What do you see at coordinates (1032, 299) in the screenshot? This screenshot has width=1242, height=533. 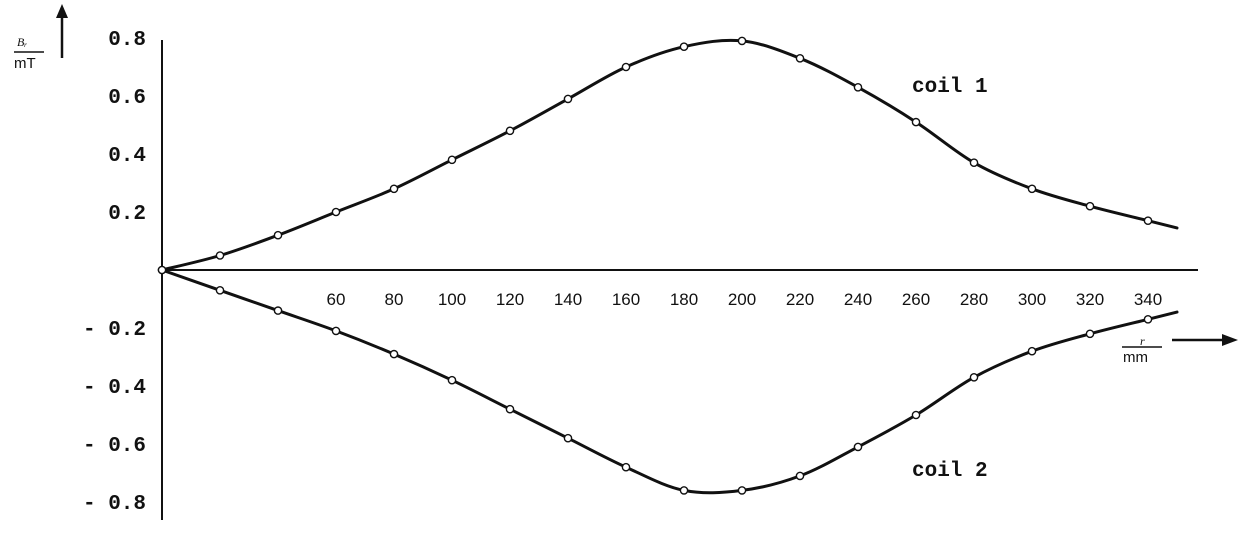 I see `x-tick-label: 300` at bounding box center [1032, 299].